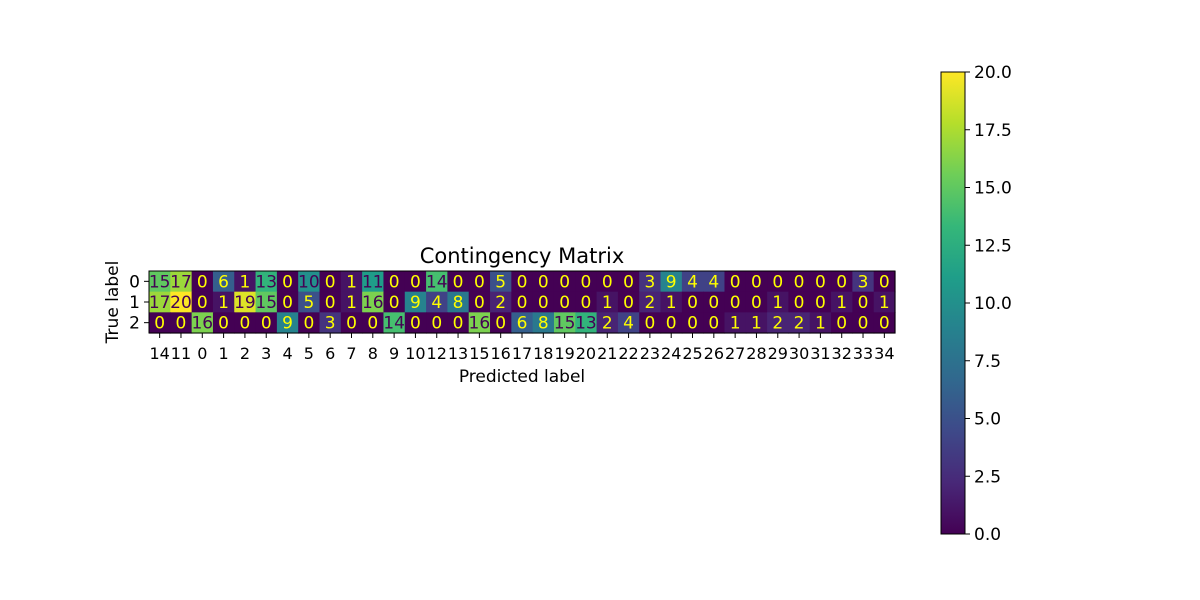  Describe the element at coordinates (650, 353) in the screenshot. I see `x-tick-label: 23` at that location.